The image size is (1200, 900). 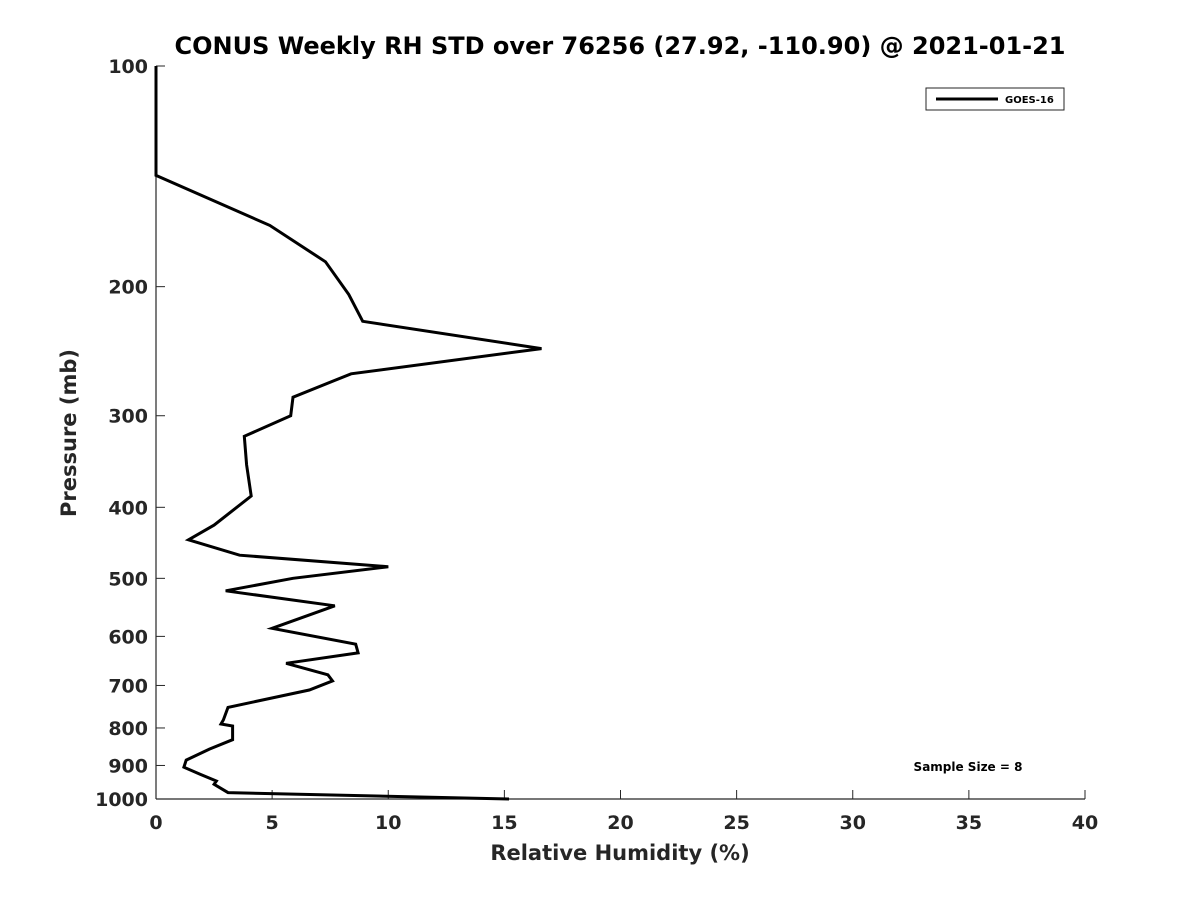 I want to click on x-tick-label: 10, so click(x=388, y=823).